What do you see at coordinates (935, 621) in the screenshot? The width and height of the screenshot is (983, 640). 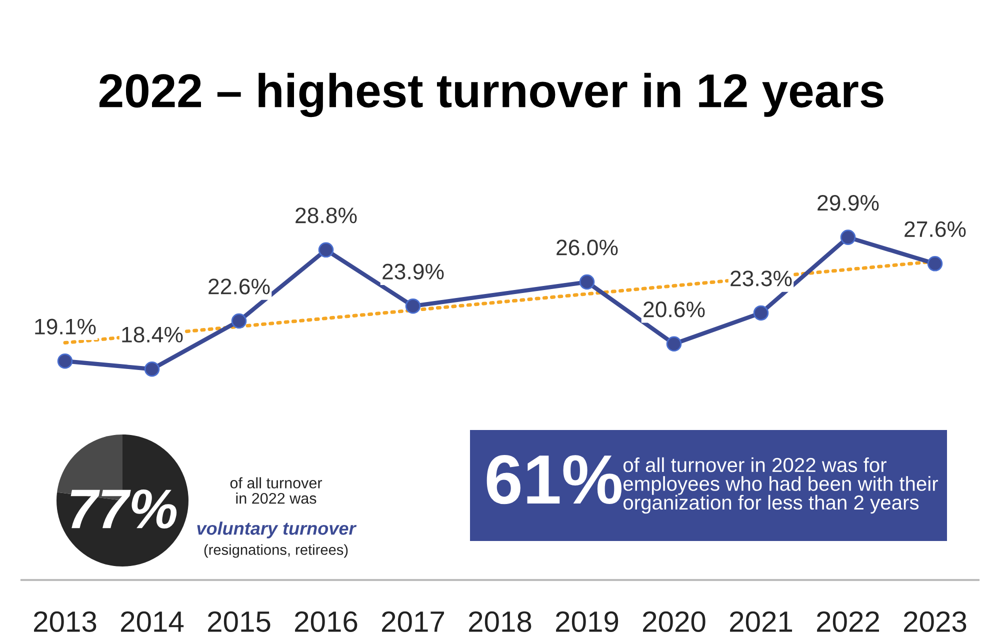 I see `x-tick-label: 2023` at bounding box center [935, 621].